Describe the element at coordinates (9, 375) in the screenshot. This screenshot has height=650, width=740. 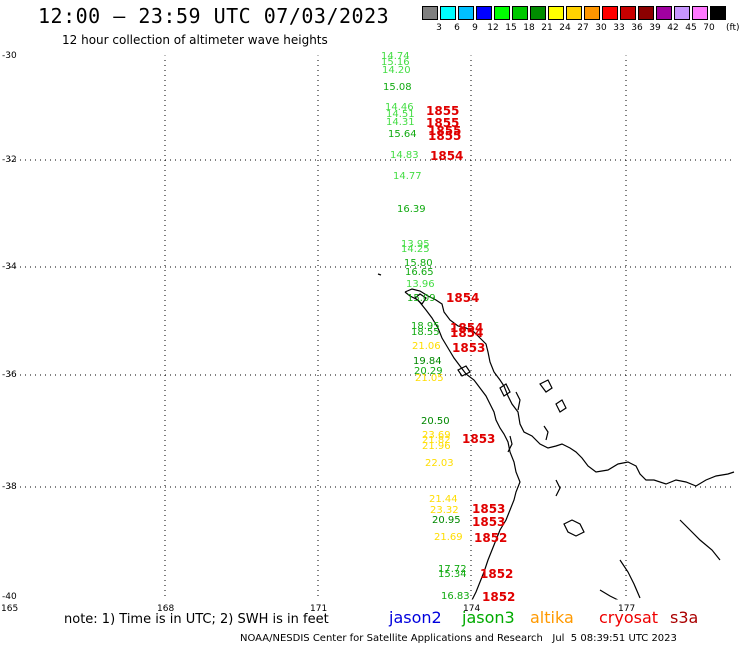
I see `lat-label: -36` at that location.